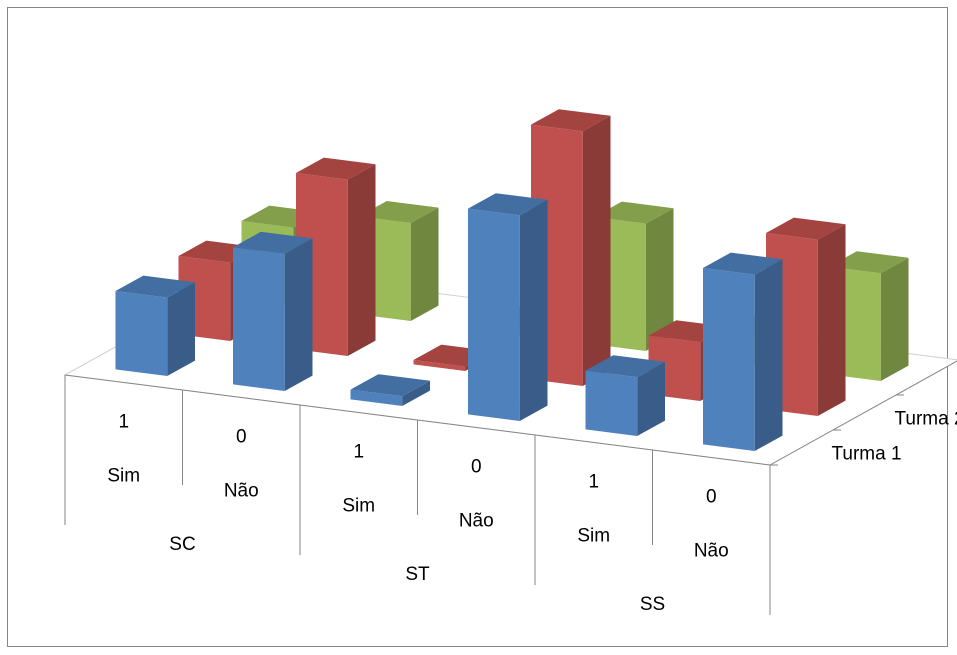  Describe the element at coordinates (867, 454) in the screenshot. I see `series-label-1: Turma 1` at that location.